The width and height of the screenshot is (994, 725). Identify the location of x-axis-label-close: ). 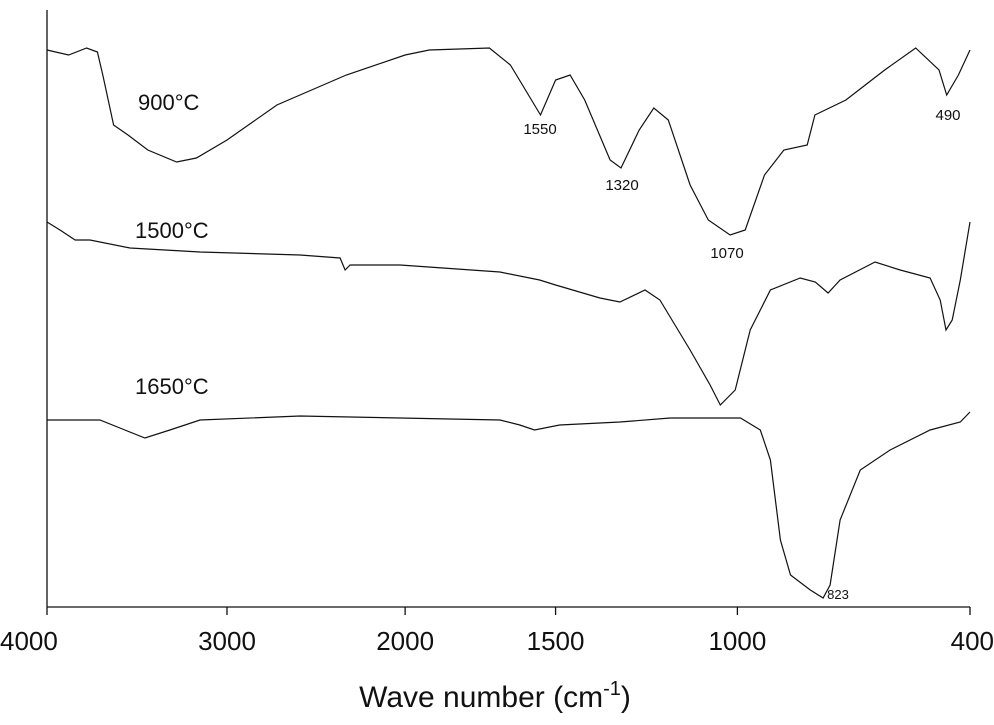
(626, 697).